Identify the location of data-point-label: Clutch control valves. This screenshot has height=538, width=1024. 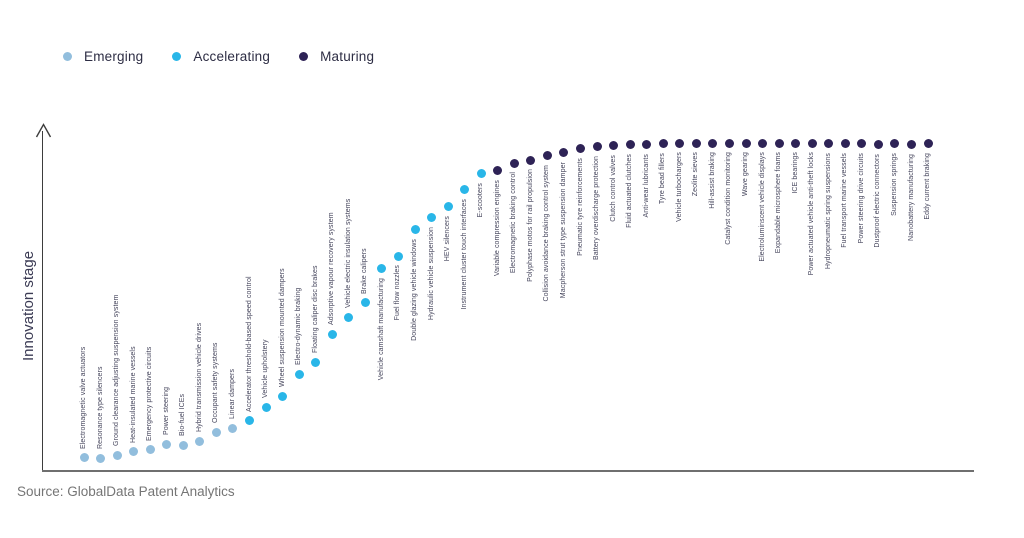
(613, 188).